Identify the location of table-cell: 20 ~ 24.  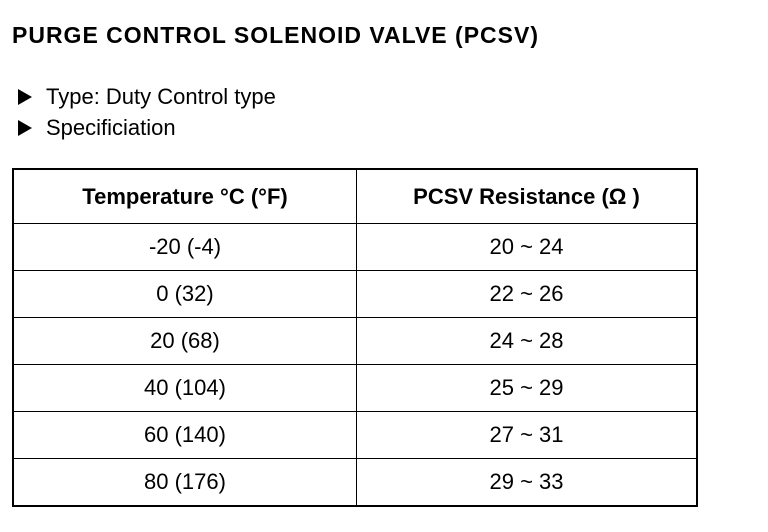
(527, 247).